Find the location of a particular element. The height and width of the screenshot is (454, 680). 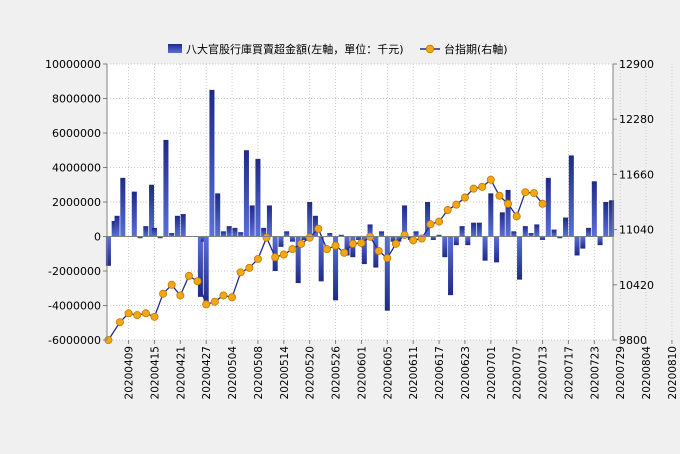

y-right-tick-label: 11660 is located at coordinates (636, 174).